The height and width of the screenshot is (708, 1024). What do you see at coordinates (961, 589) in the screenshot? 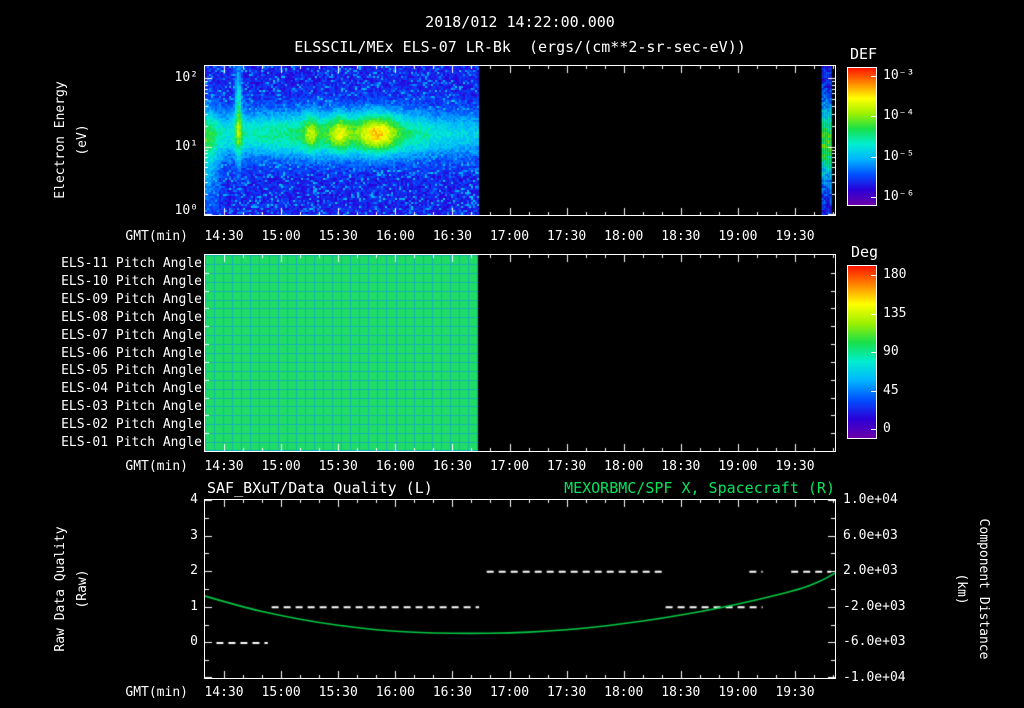
I see `panel3-right-axis-label-line2: (km)` at bounding box center [961, 589].